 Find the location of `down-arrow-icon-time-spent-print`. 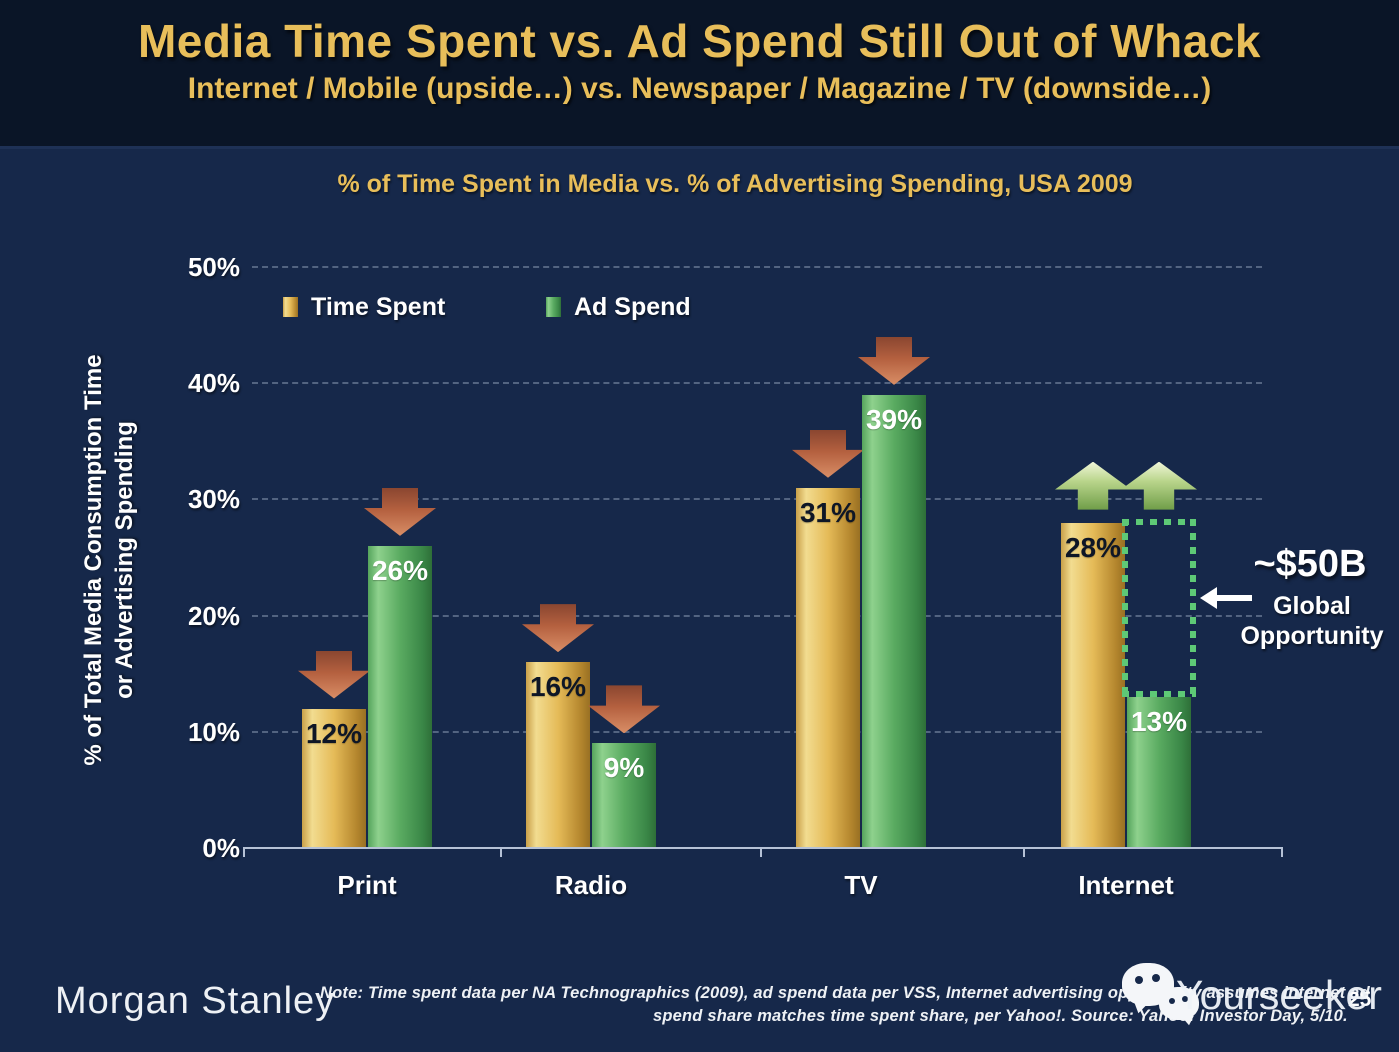

down-arrow-icon-time-spent-print is located at coordinates (334, 674).